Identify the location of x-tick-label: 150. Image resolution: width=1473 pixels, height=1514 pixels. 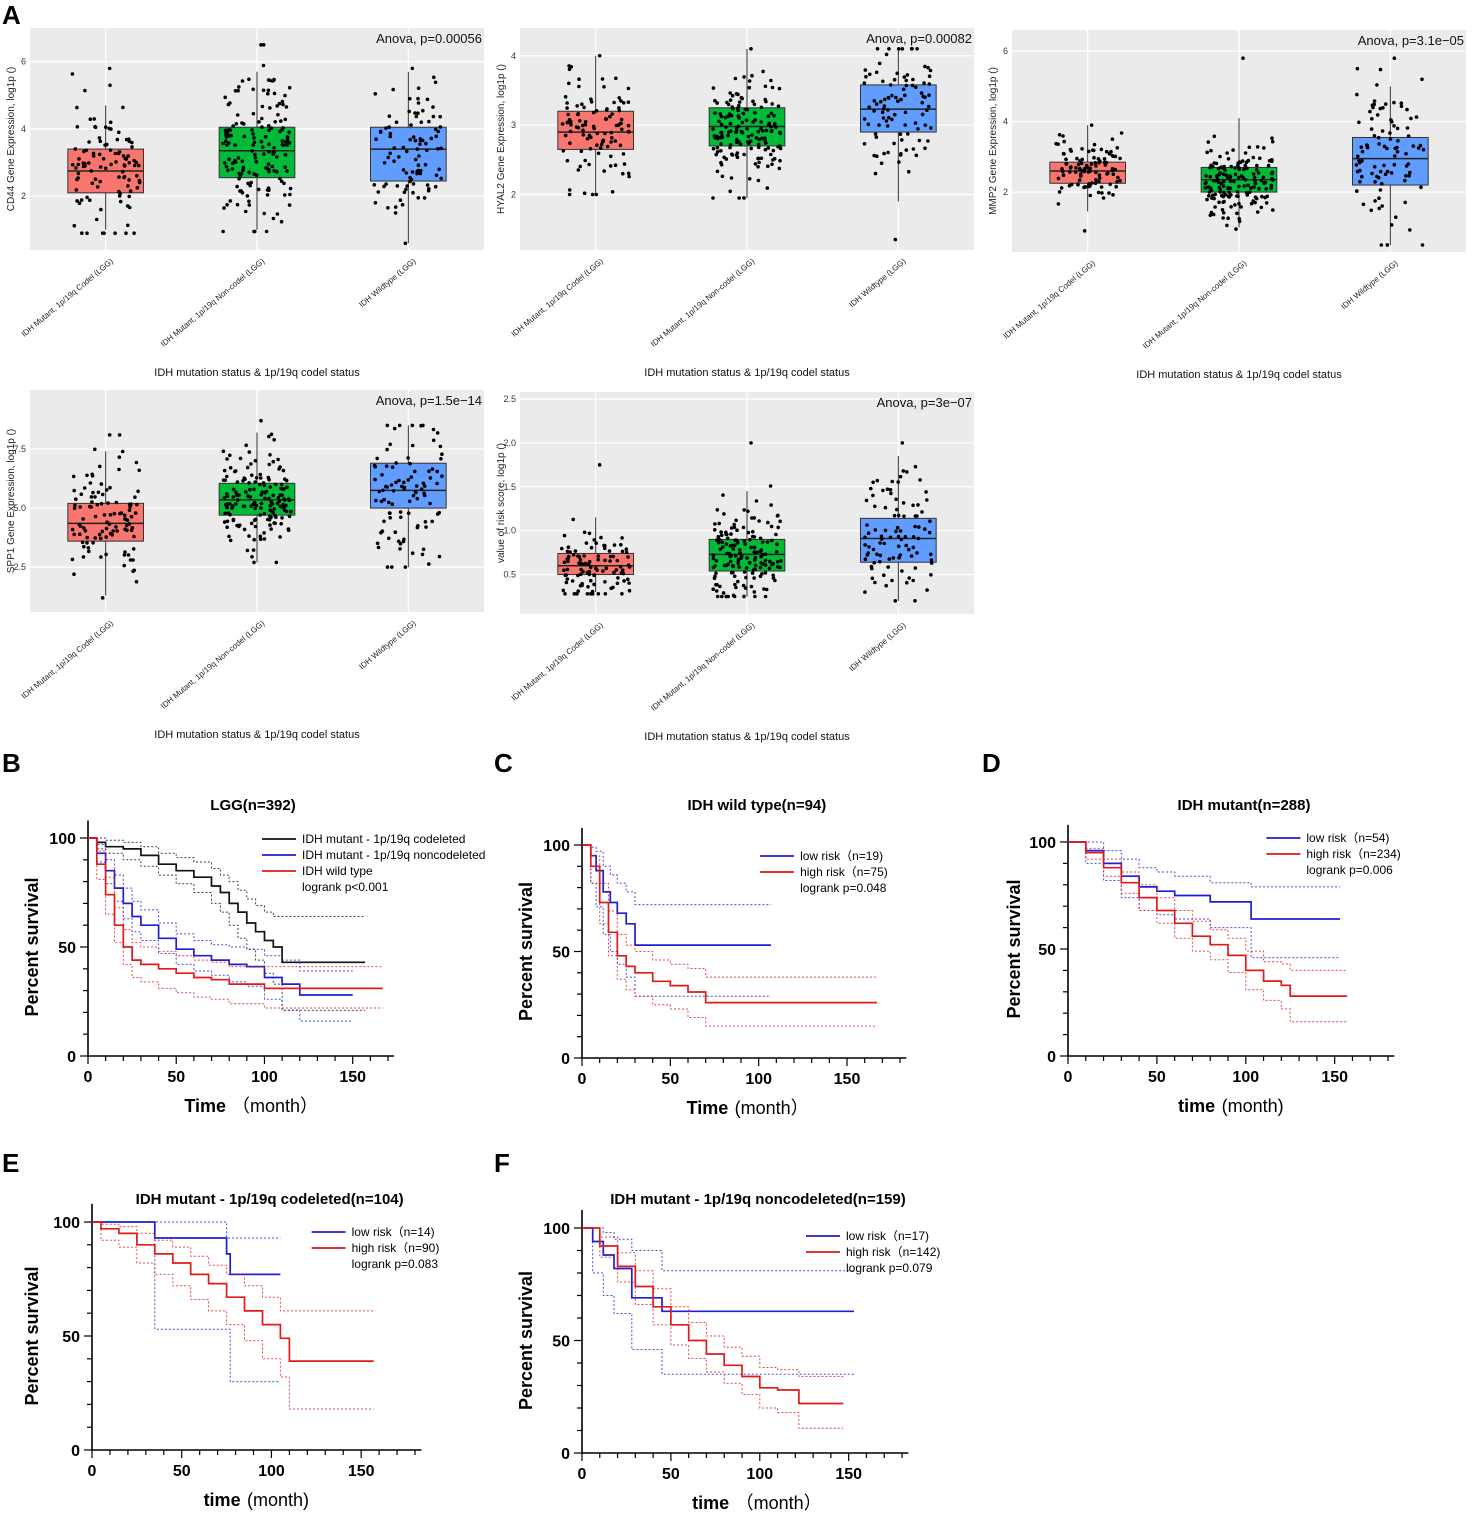
(847, 1079).